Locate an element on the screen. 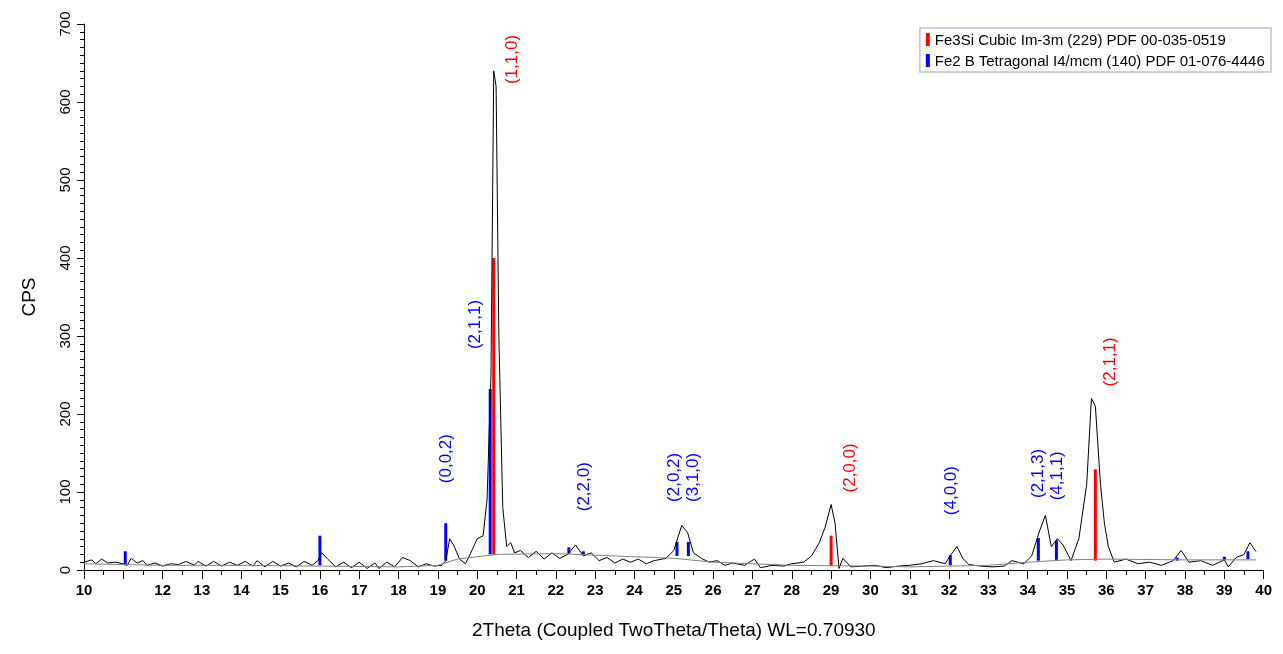  x-axis-title: 2Theta (Coupled TwoTheta/Theta) WL=0.70930 is located at coordinates (674, 629).